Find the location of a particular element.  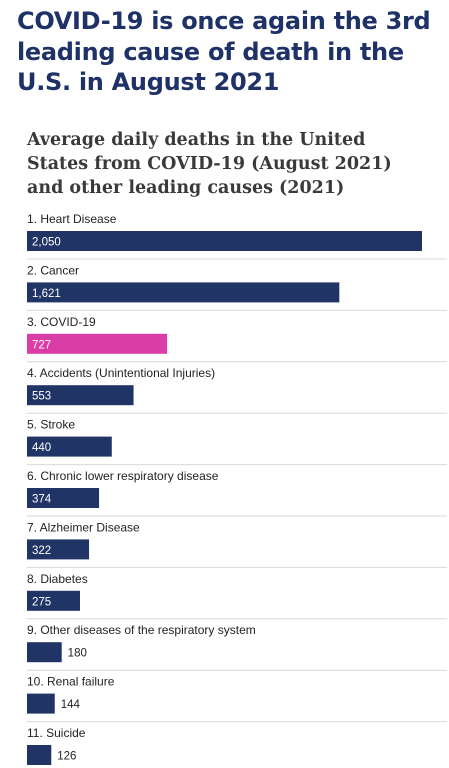

category-label: 10. Renal failure is located at coordinates (71, 682).